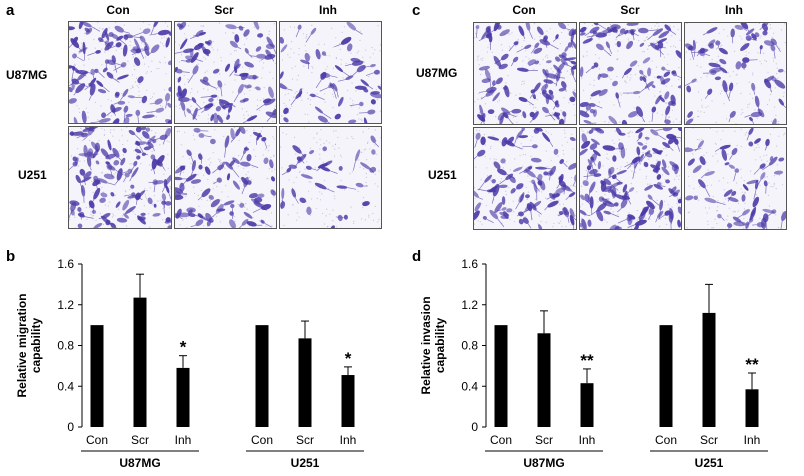 The image size is (804, 476). What do you see at coordinates (734, 10) in the screenshot?
I see `panel-c-col-label-inh: Inh` at bounding box center [734, 10].